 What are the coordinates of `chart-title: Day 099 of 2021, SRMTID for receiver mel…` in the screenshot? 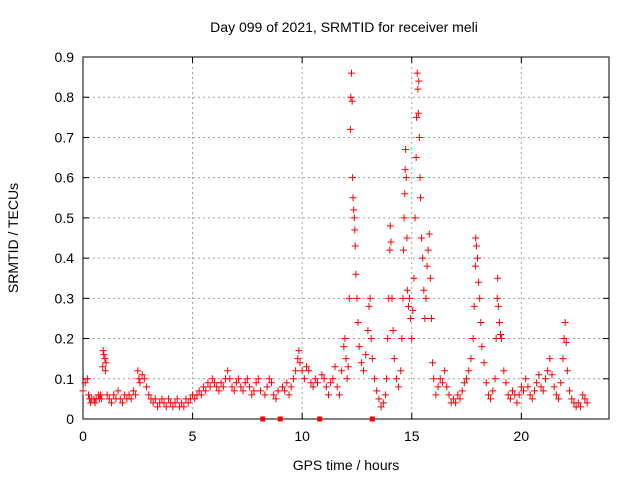 It's located at (344, 27).